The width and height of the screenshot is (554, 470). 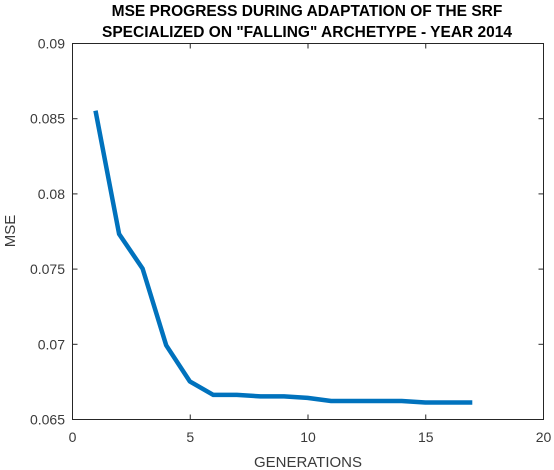 What do you see at coordinates (51, 344) in the screenshot?
I see `y-tick-label-1: 0.07` at bounding box center [51, 344].